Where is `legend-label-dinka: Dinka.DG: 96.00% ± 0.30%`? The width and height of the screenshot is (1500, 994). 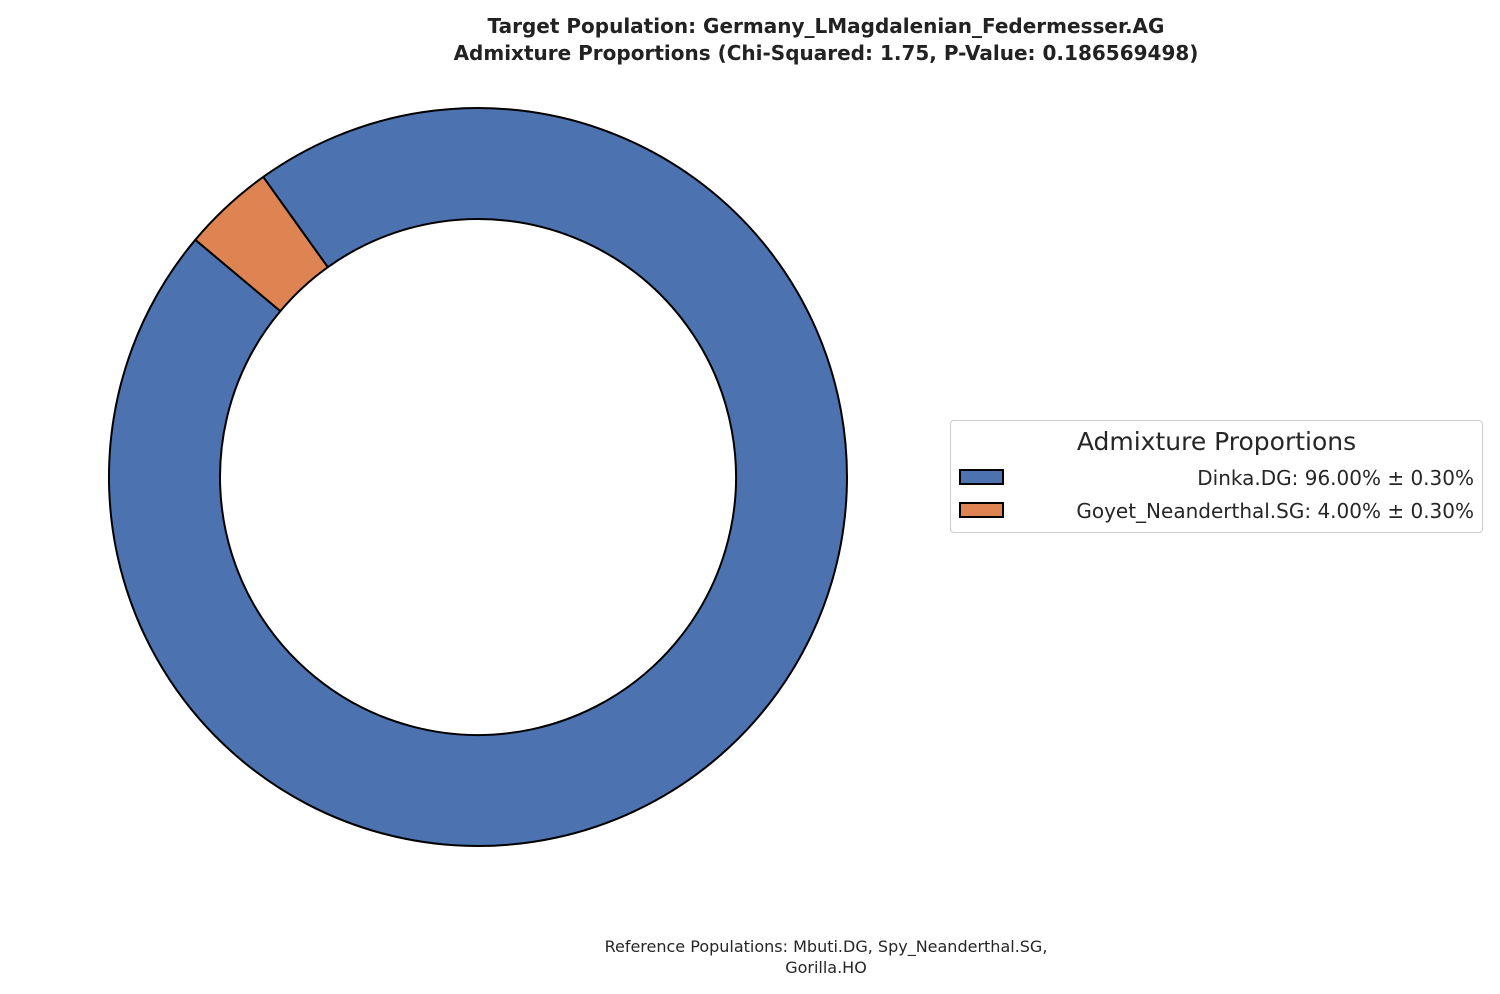 legend-label-dinka: Dinka.DG: 96.00% ± 0.30% is located at coordinates (1335, 478).